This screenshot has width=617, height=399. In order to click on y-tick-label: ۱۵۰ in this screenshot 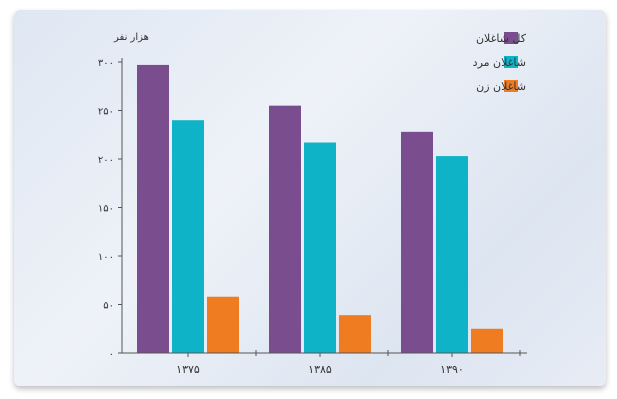, I will do `click(106, 209)`.